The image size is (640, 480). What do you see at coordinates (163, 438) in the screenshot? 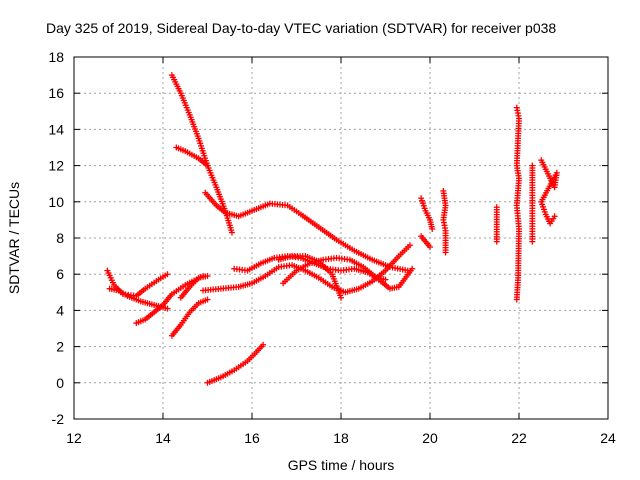
I see `x-tick-label: 14` at bounding box center [163, 438].